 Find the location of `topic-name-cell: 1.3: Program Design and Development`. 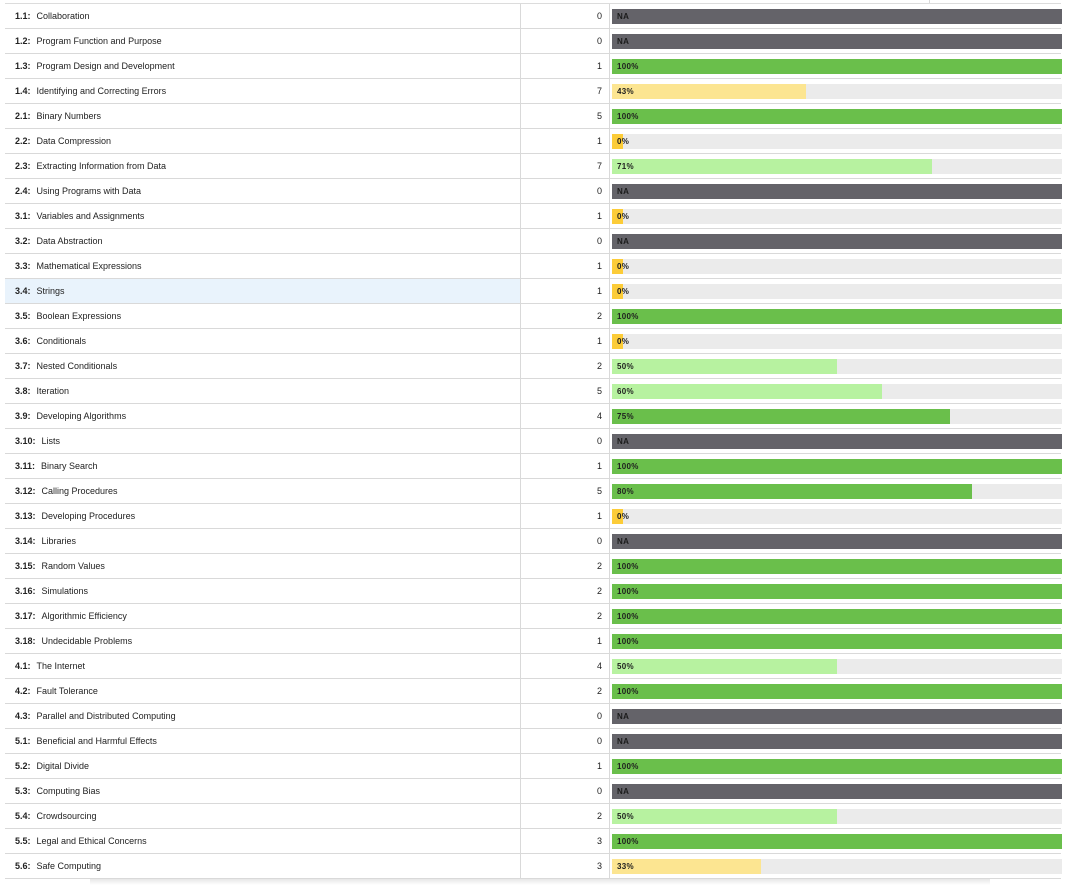

topic-name-cell: 1.3: Program Design and Development is located at coordinates (263, 66).